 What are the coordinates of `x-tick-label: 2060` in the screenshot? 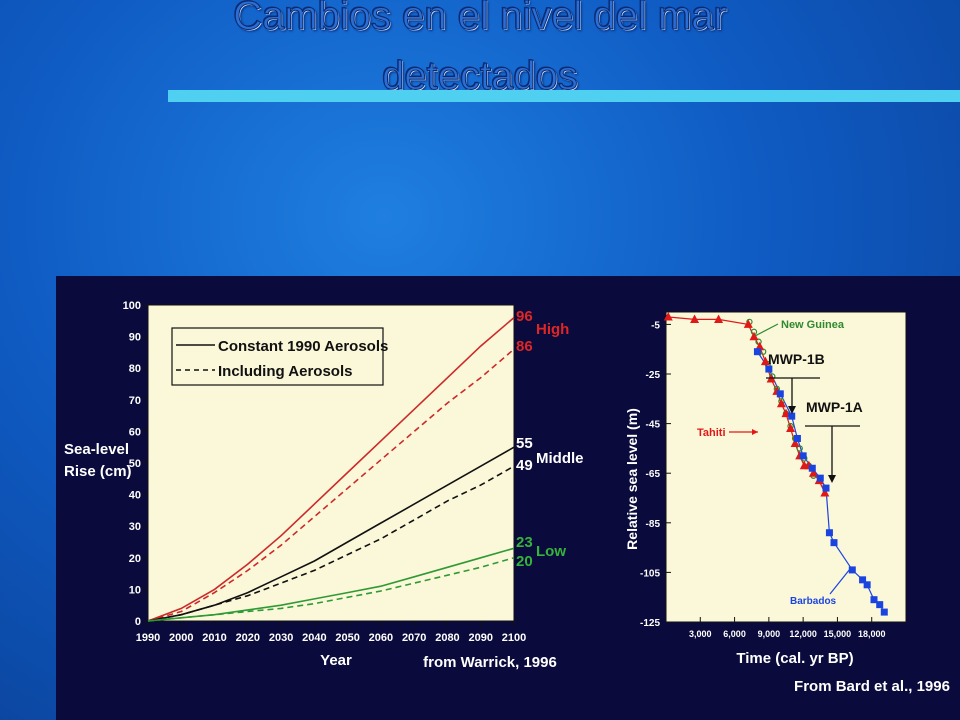 It's located at (381, 638).